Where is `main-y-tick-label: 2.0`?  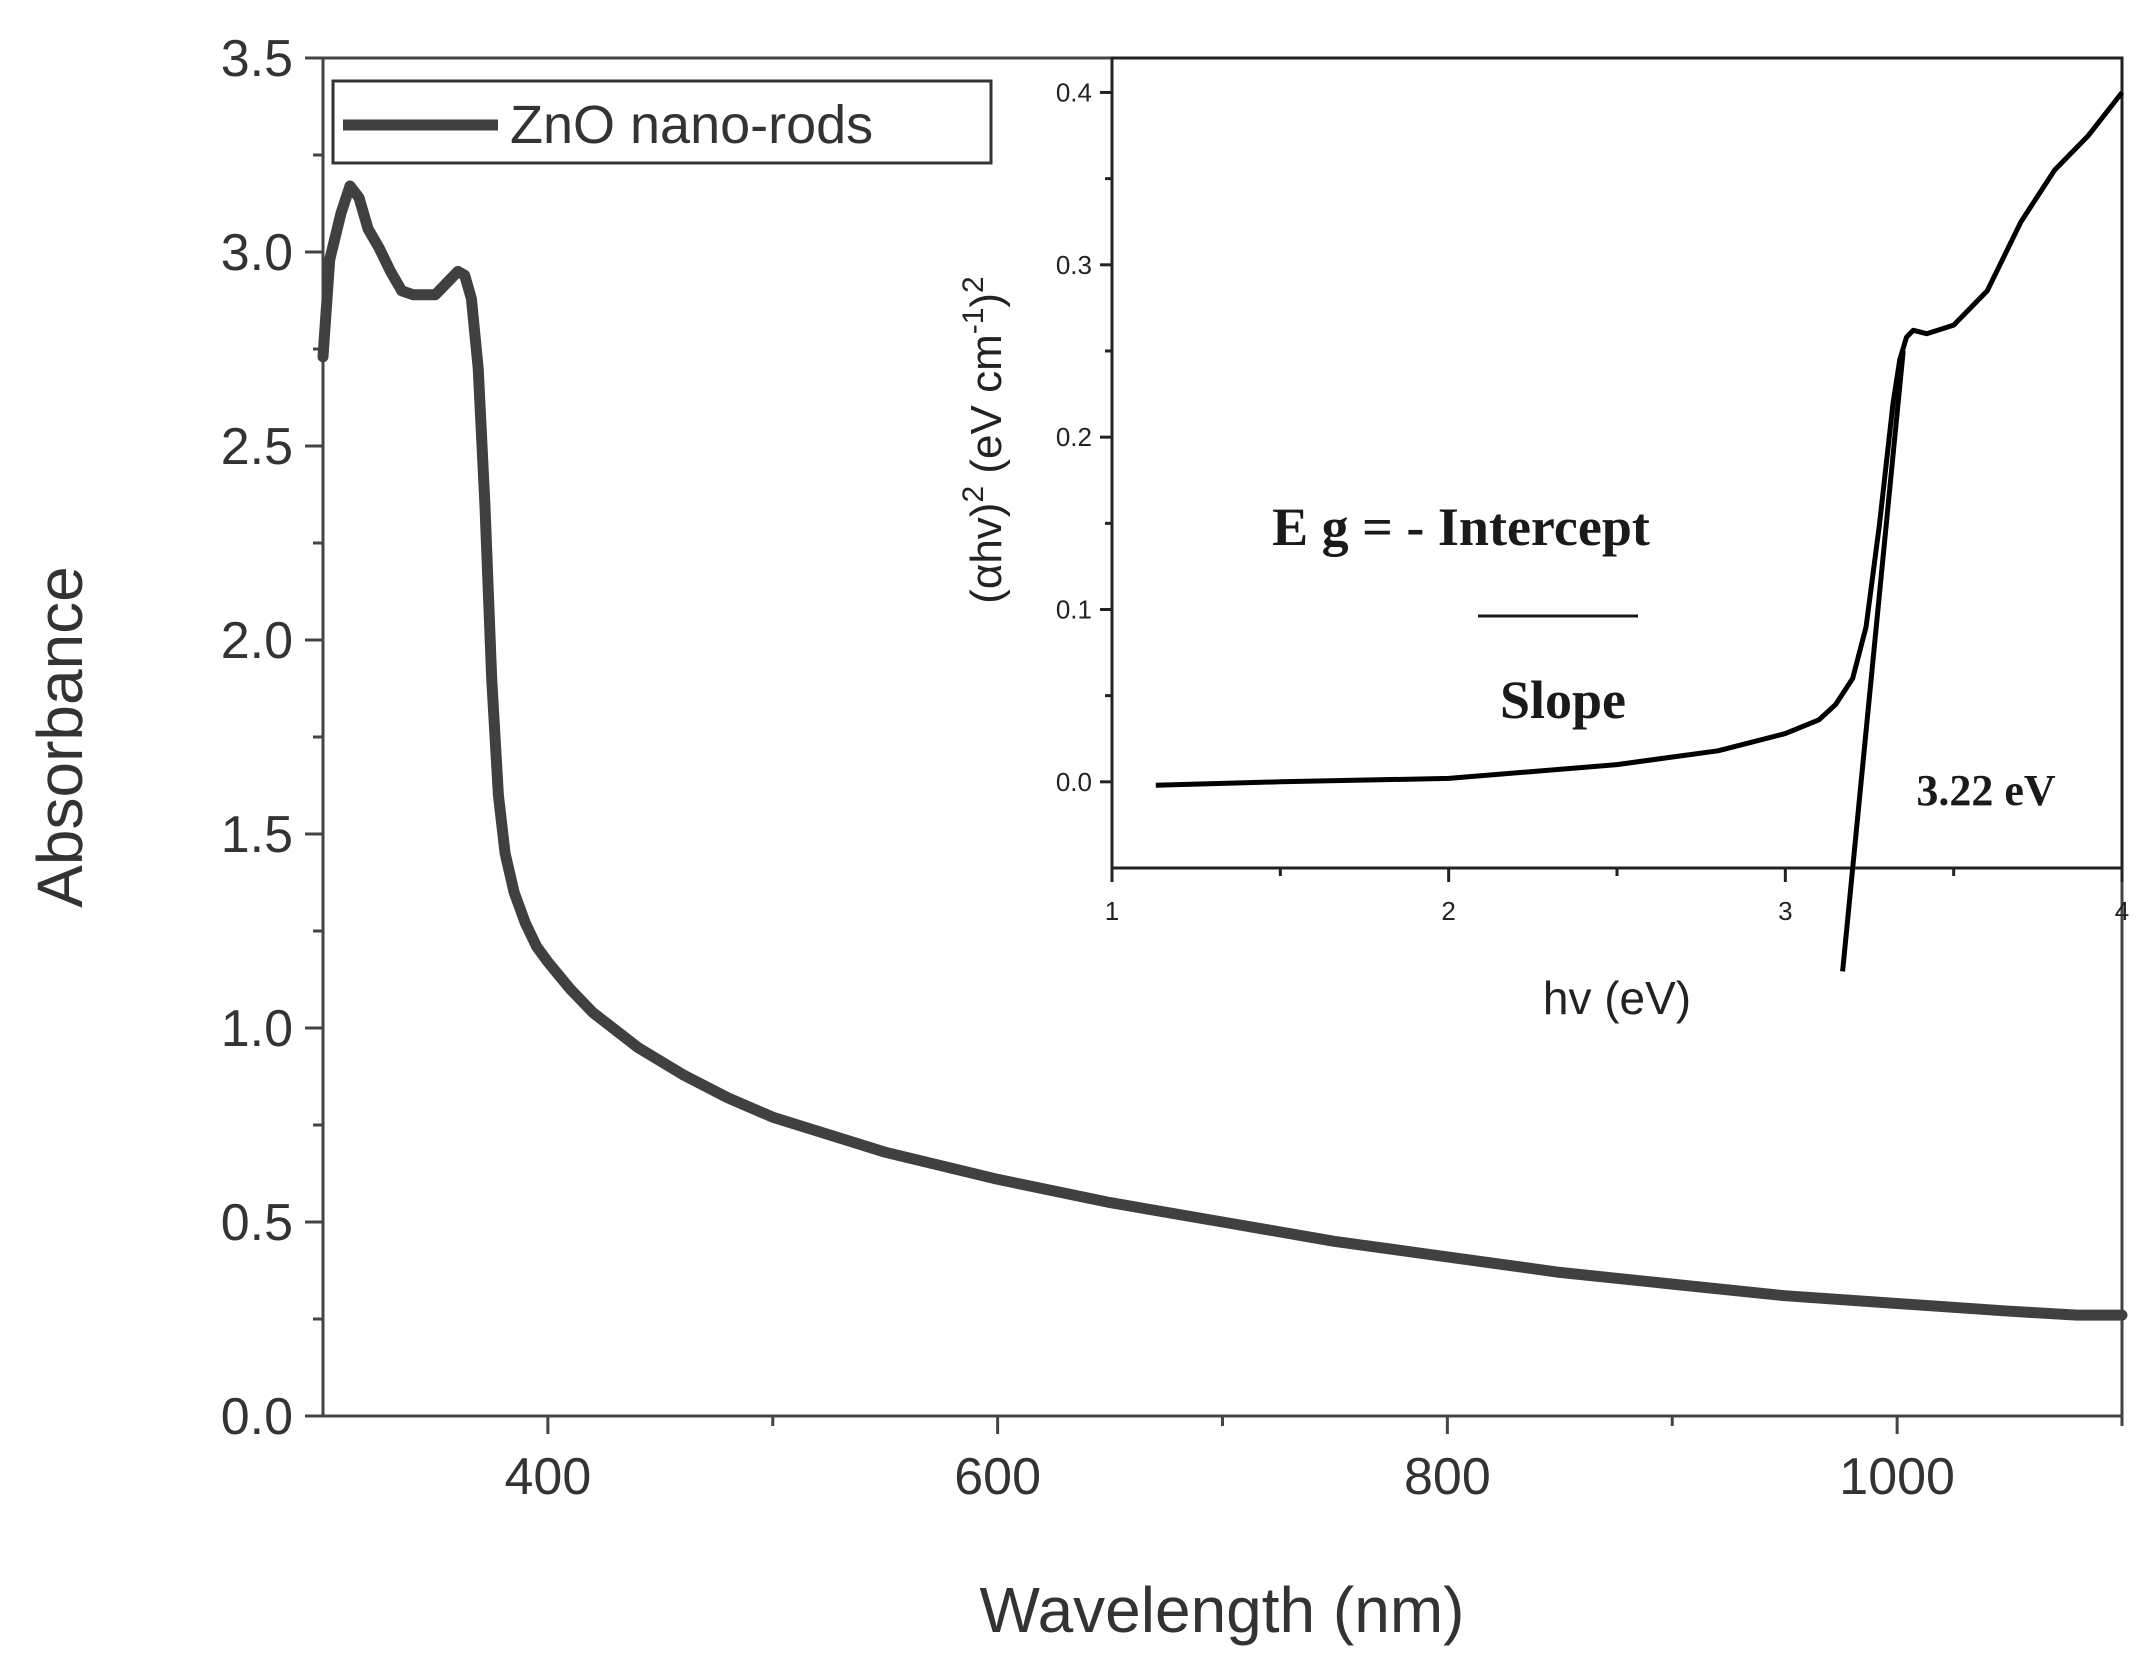 main-y-tick-label: 2.0 is located at coordinates (257, 641).